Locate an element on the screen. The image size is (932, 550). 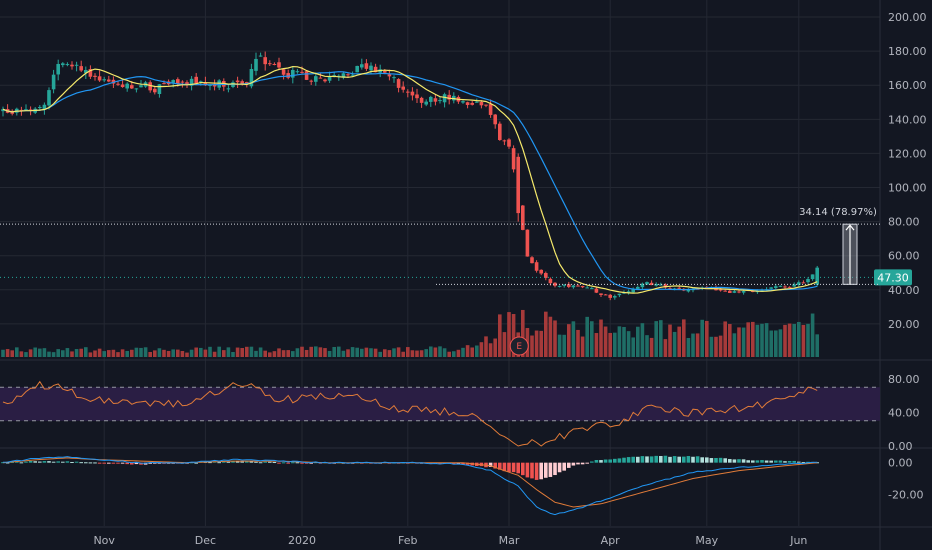
earnings-marker is located at coordinates (519, 346).